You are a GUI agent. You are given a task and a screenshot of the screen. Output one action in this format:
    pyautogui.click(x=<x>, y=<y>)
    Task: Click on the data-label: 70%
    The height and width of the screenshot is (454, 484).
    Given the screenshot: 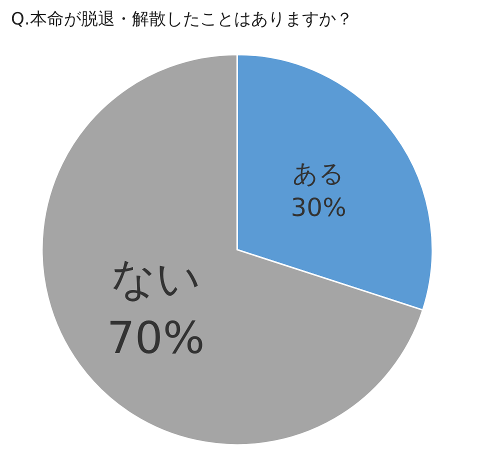 What is the action you would take?
    pyautogui.click(x=155, y=338)
    